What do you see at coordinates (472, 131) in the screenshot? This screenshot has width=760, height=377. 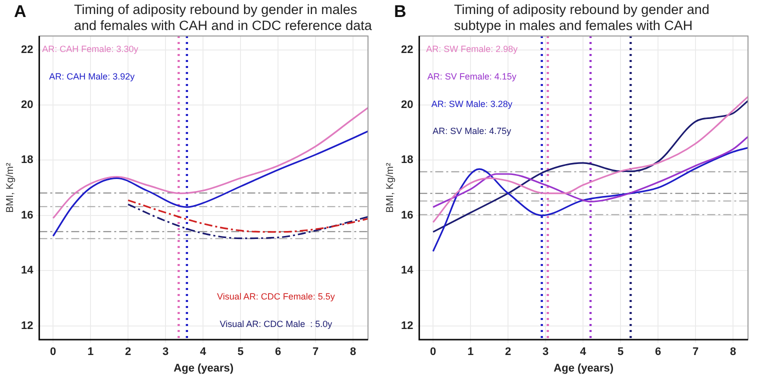 I see `annotation: AR: SV Male: 4.75y` at bounding box center [472, 131].